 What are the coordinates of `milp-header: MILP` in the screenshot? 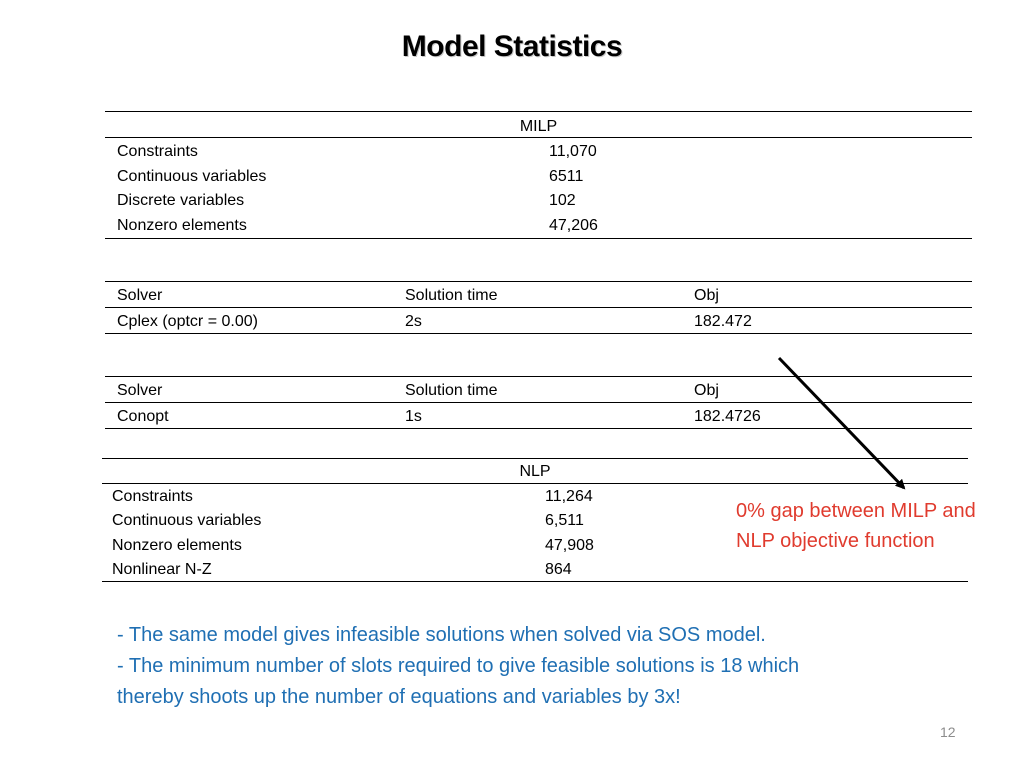 It's located at (538, 126).